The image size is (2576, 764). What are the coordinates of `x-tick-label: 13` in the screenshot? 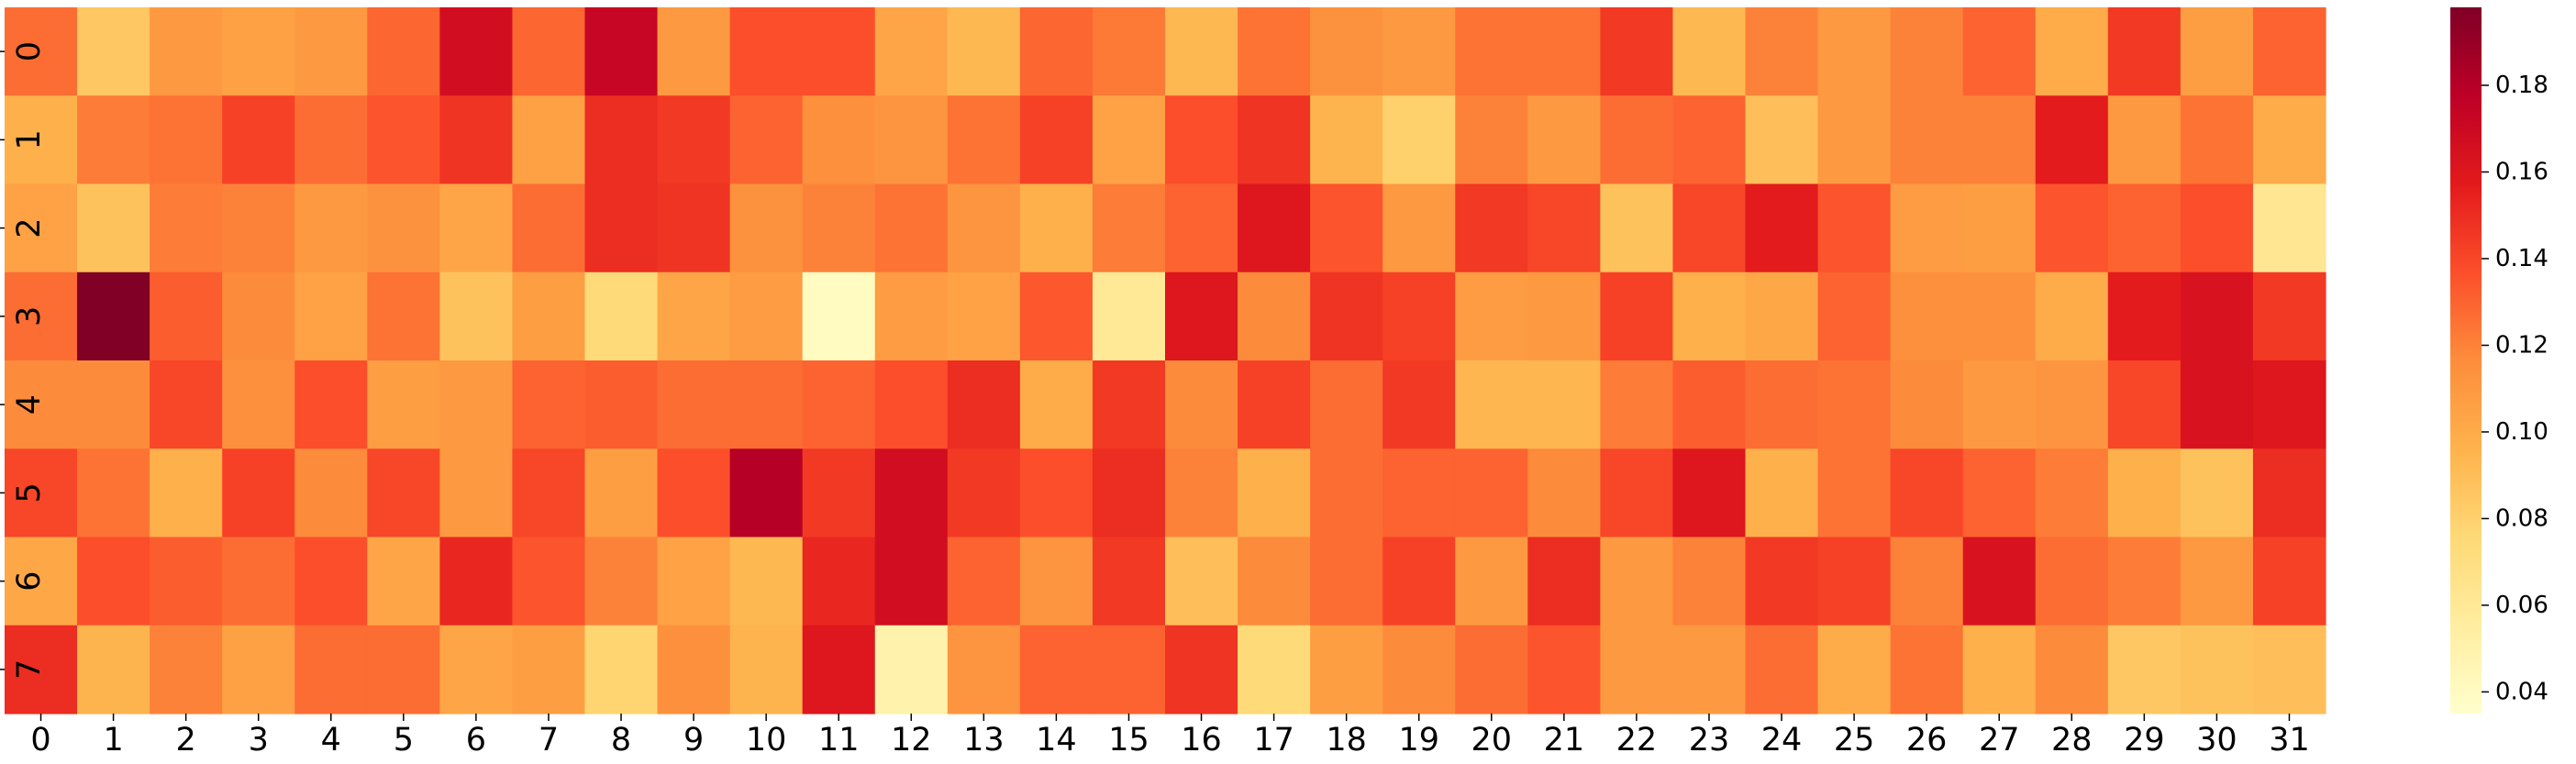 It's located at (984, 740).